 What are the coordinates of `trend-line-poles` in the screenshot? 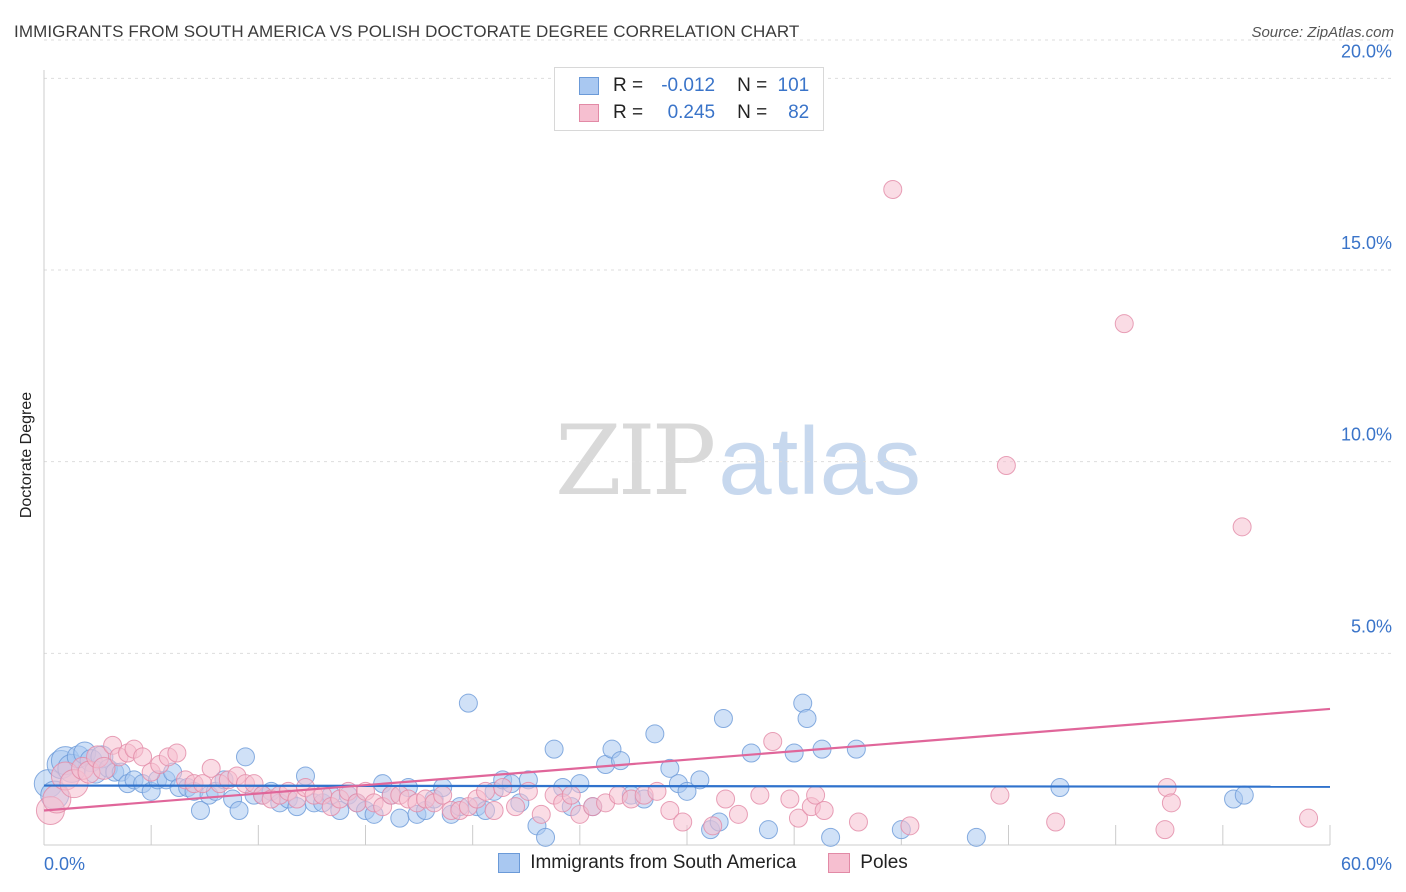 It's located at (687, 759).